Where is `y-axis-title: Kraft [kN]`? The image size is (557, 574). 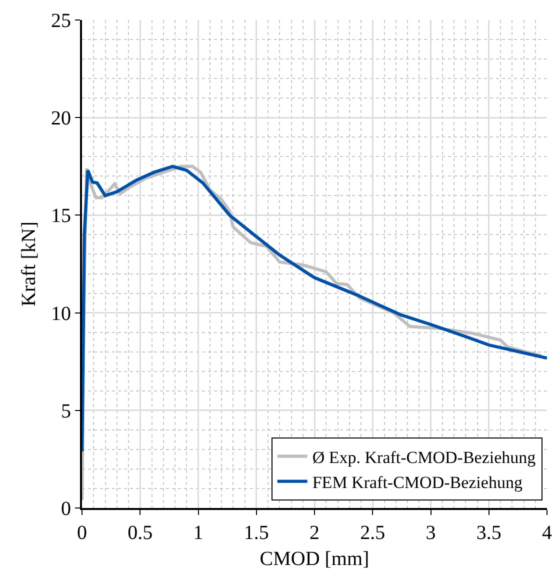
y-axis-title: Kraft [kN] is located at coordinates (29, 264).